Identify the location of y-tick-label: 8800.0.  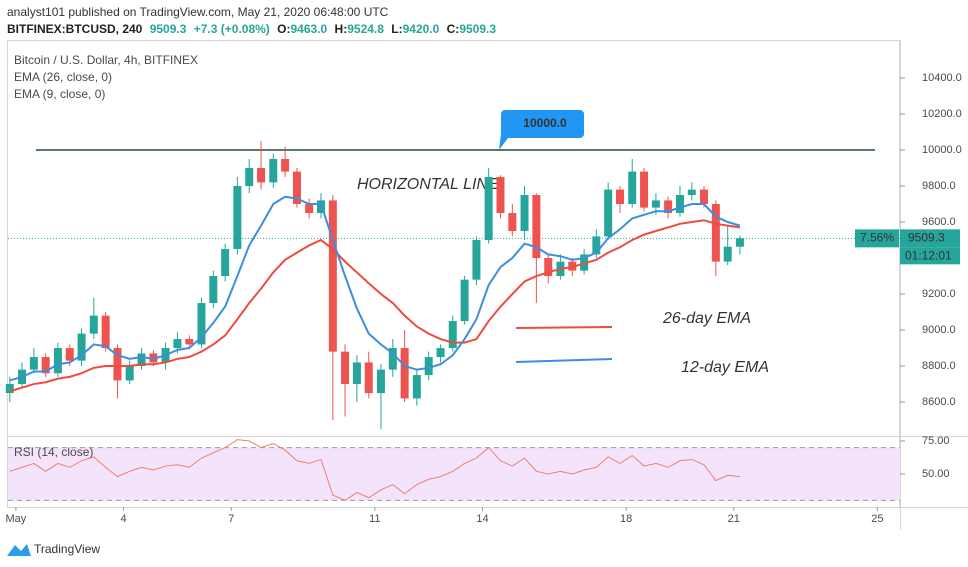
(939, 366).